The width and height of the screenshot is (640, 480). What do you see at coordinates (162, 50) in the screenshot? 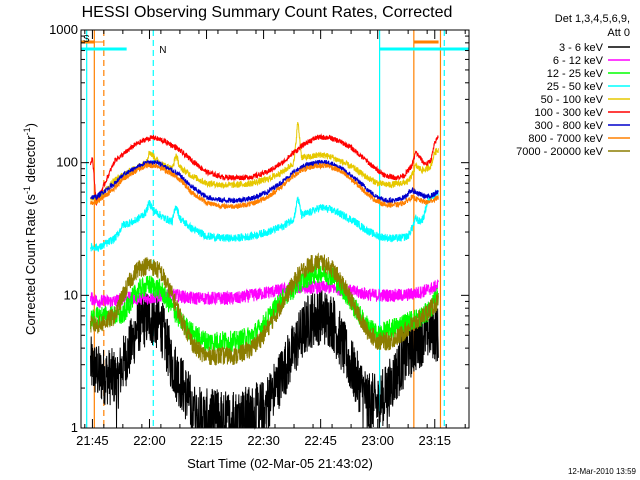
I see `night-label: N` at bounding box center [162, 50].